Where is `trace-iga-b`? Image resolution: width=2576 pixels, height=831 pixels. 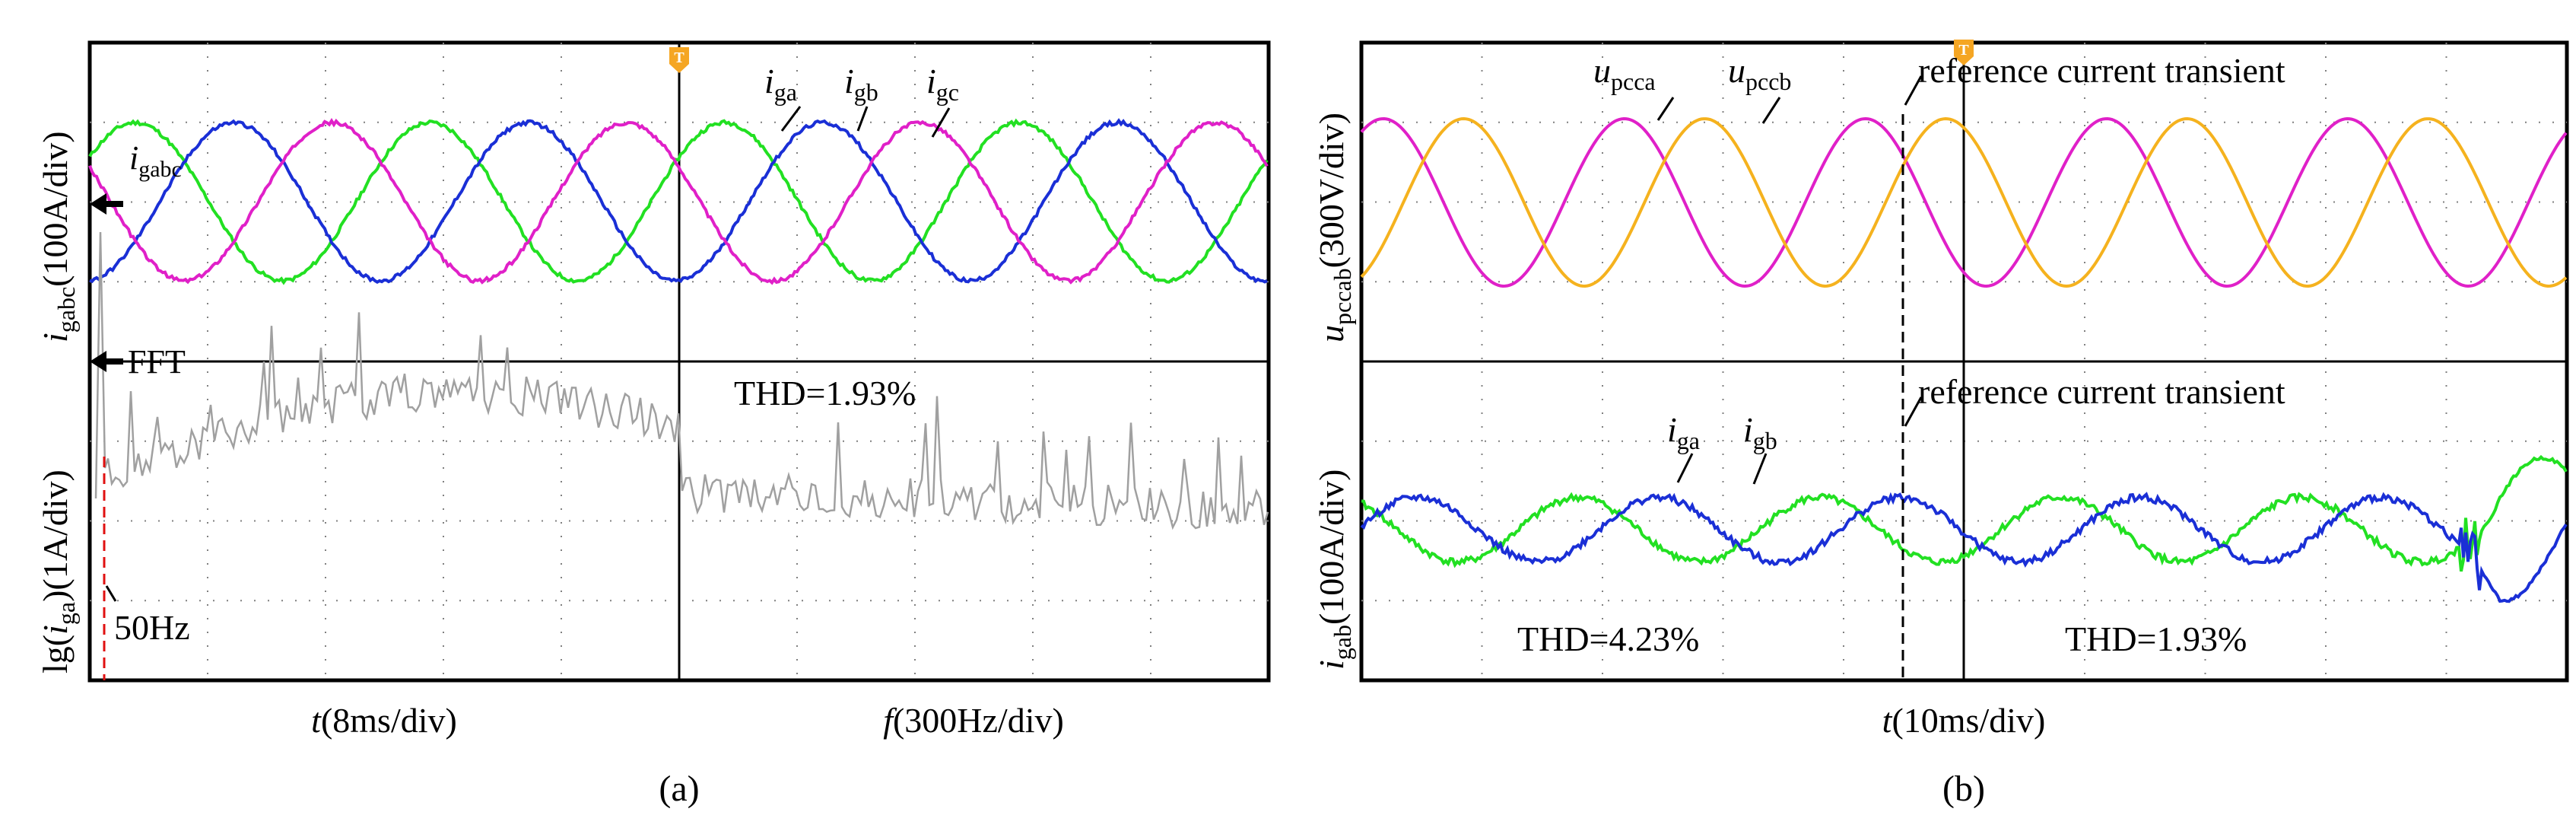
trace-iga-b is located at coordinates (1964, 513).